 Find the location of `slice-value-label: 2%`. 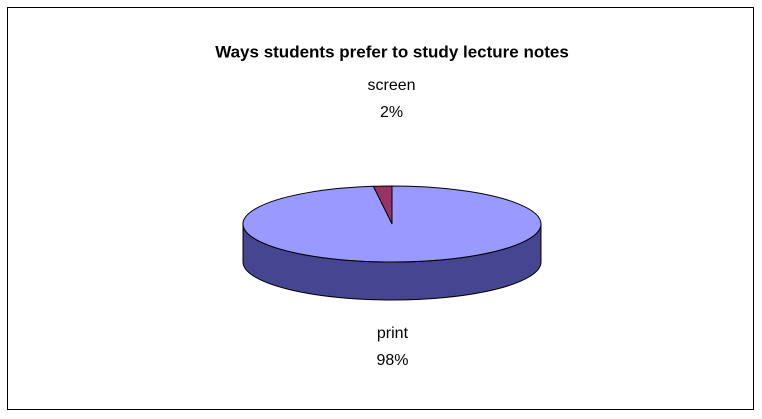

slice-value-label: 2% is located at coordinates (391, 112).